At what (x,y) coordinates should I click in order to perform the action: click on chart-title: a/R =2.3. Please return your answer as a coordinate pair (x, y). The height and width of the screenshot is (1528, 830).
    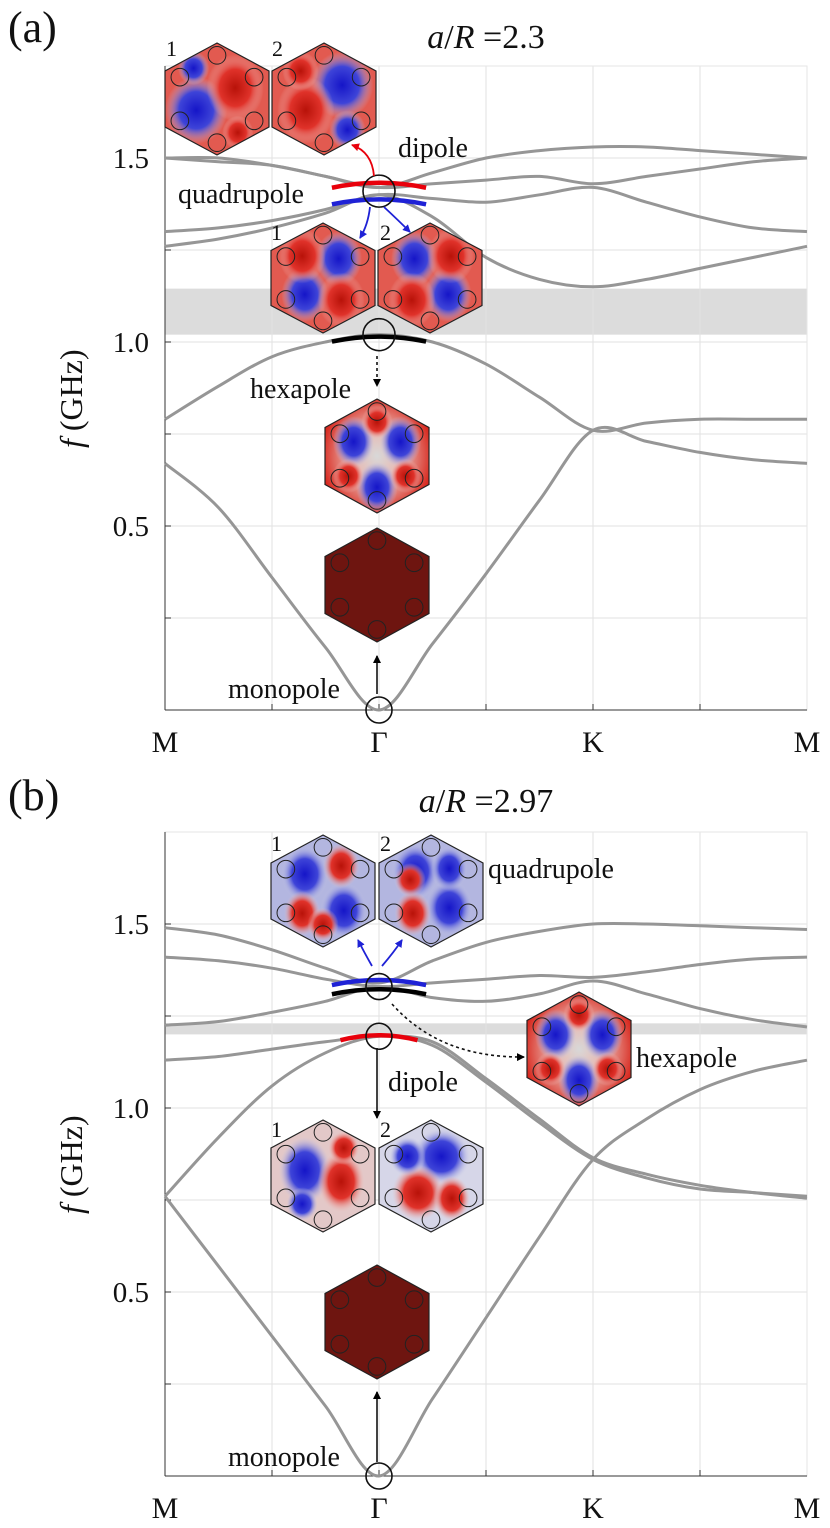
    Looking at the image, I should click on (485, 37).